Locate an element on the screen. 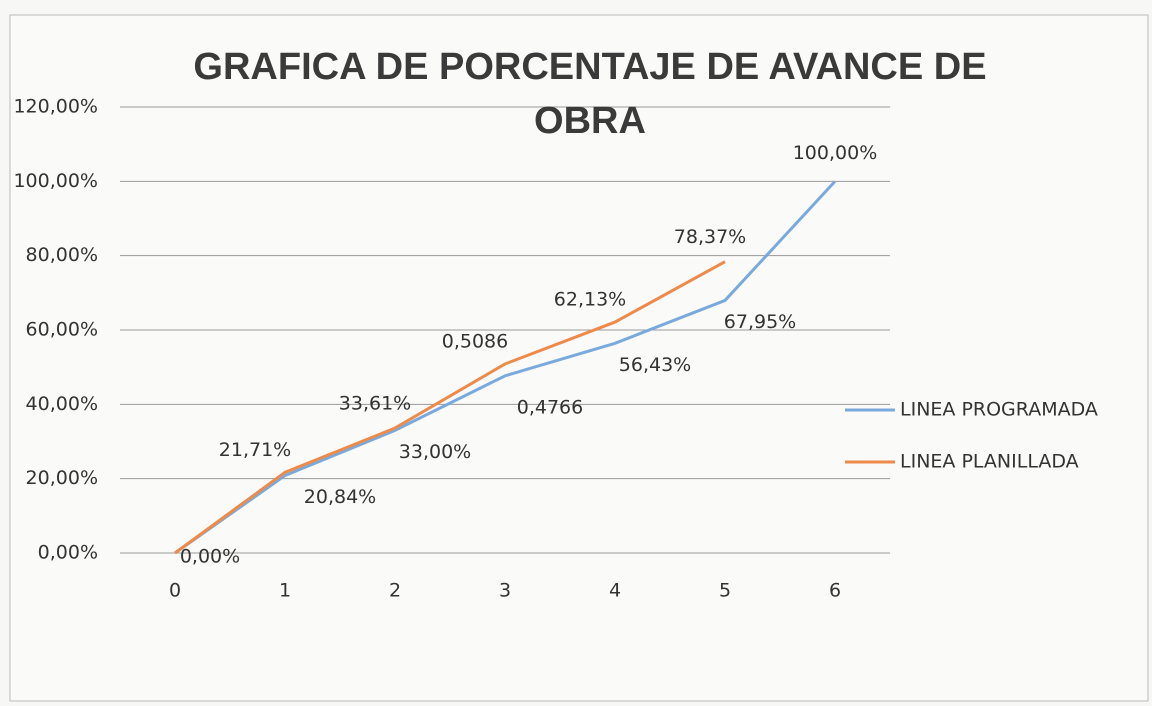 Image resolution: width=1152 pixels, height=706 pixels. data-label: 56,43% is located at coordinates (655, 365).